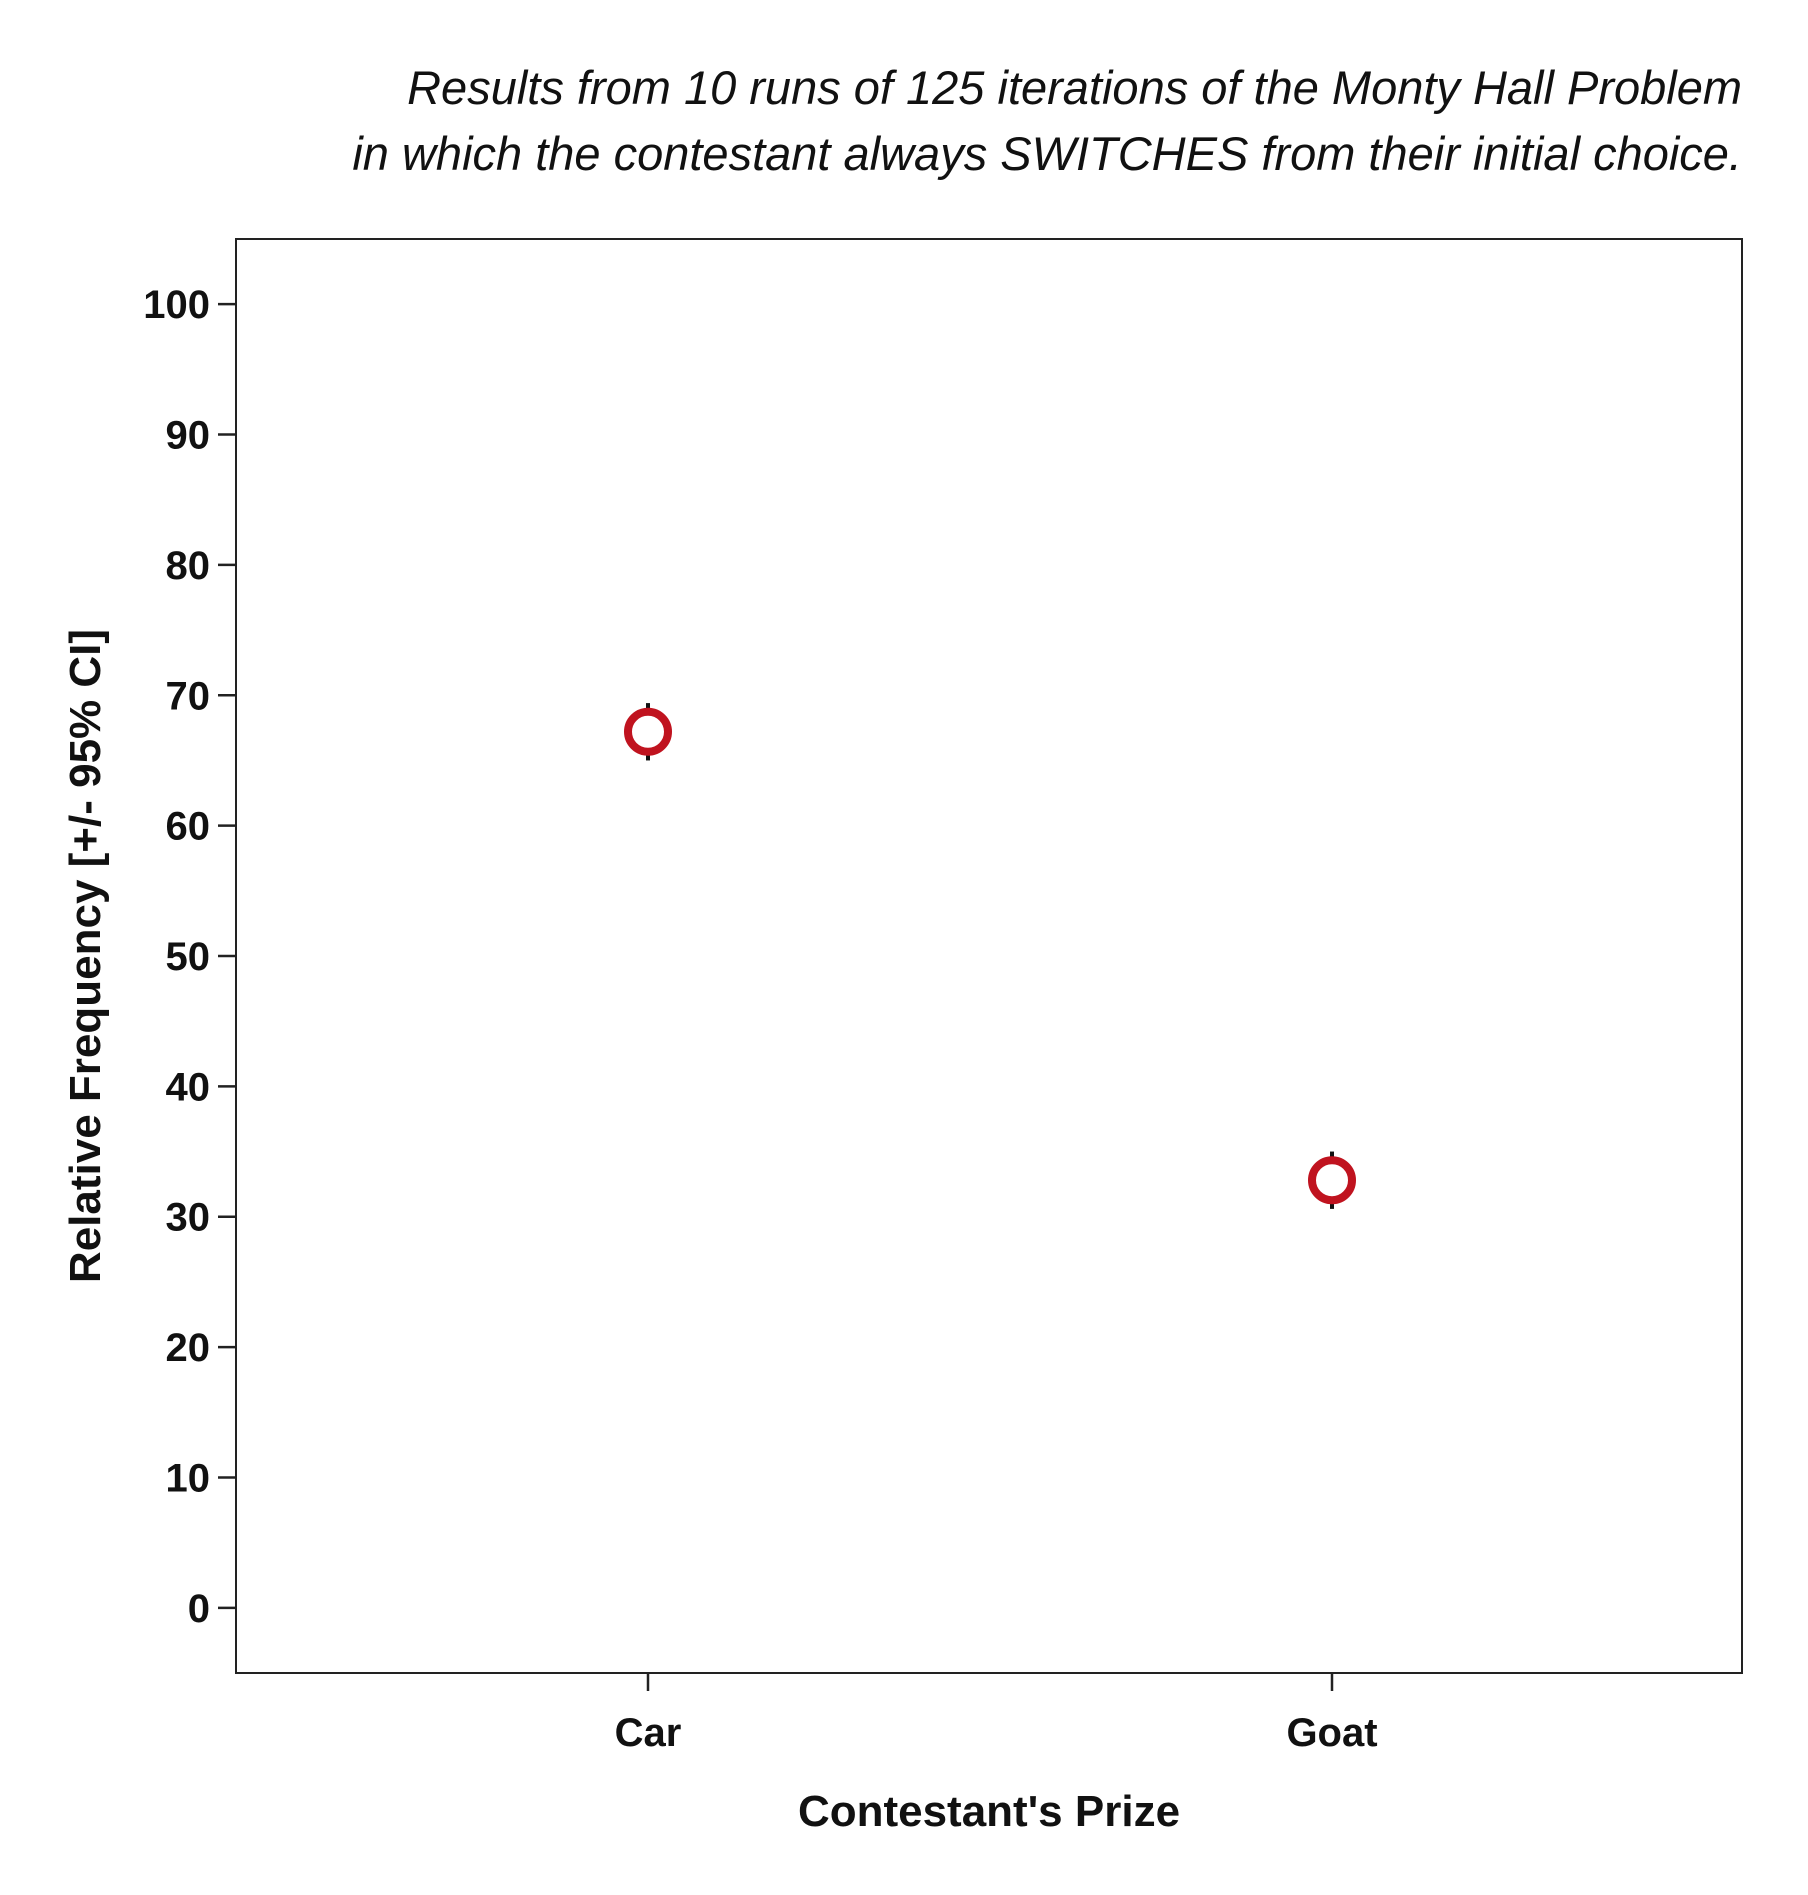 The width and height of the screenshot is (1808, 1895). I want to click on y-tick-label: 70, so click(188, 696).